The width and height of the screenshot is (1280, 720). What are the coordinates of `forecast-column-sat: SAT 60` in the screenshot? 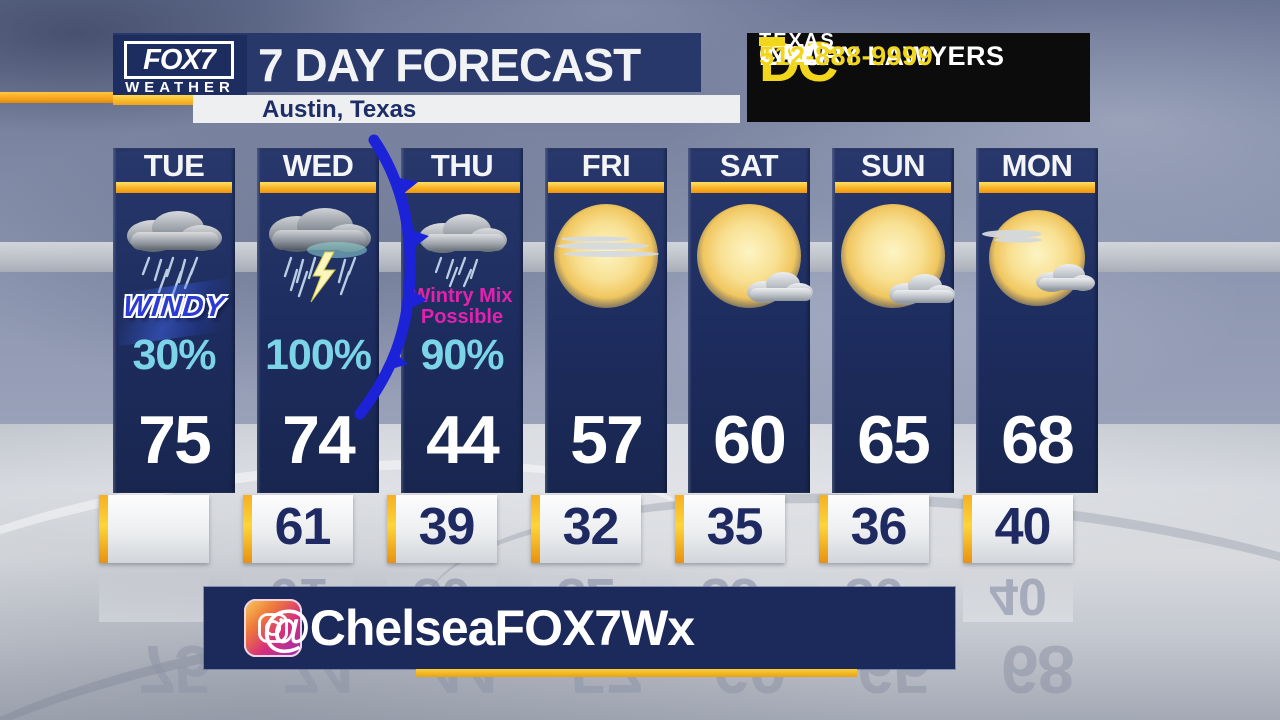 It's located at (750, 320).